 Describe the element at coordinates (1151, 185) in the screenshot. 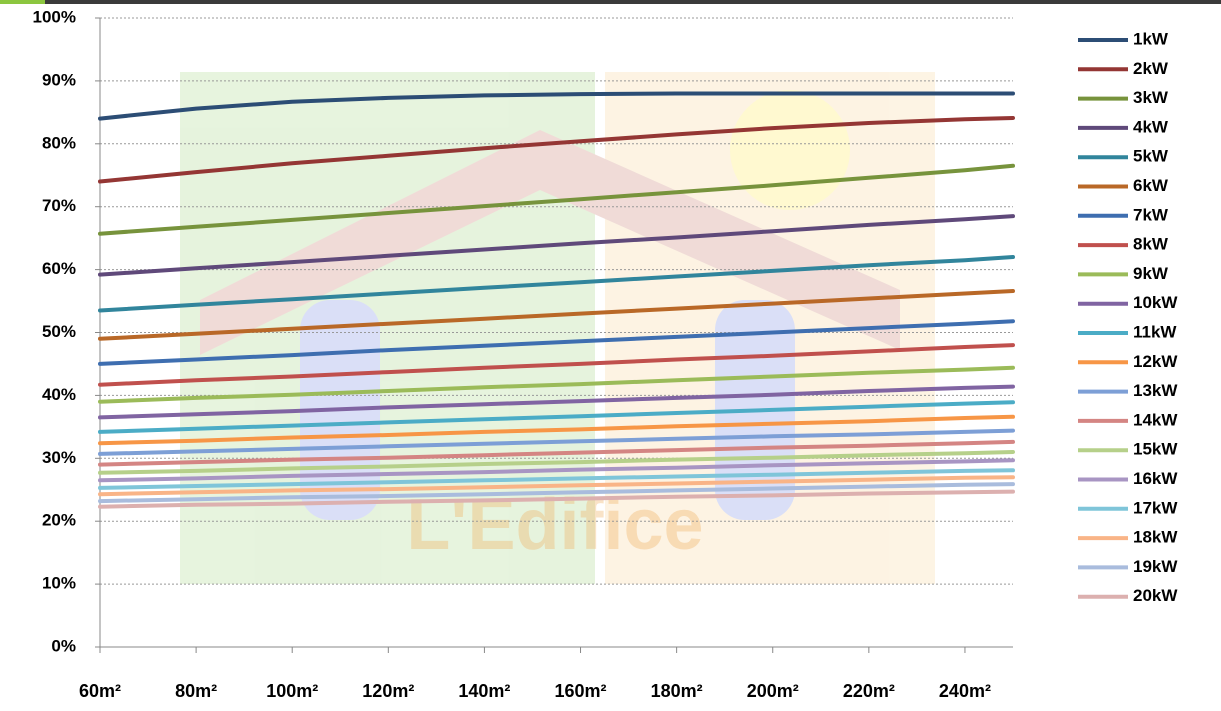

I see `legend-label: 6kW` at that location.